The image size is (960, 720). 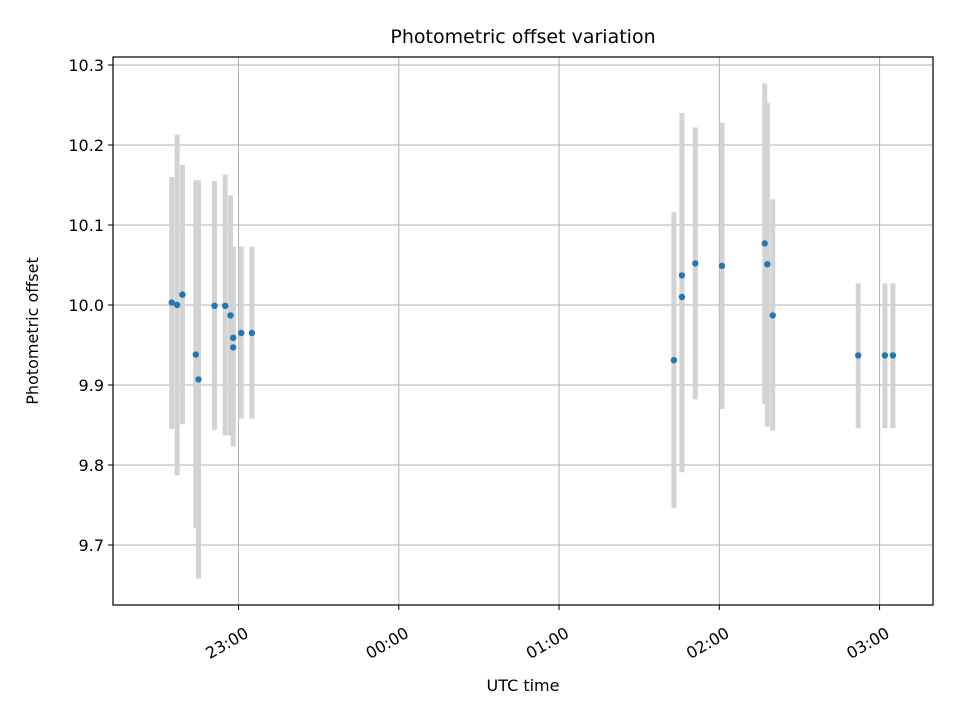 I want to click on y-tick-label: 9.8, so click(x=91, y=465).